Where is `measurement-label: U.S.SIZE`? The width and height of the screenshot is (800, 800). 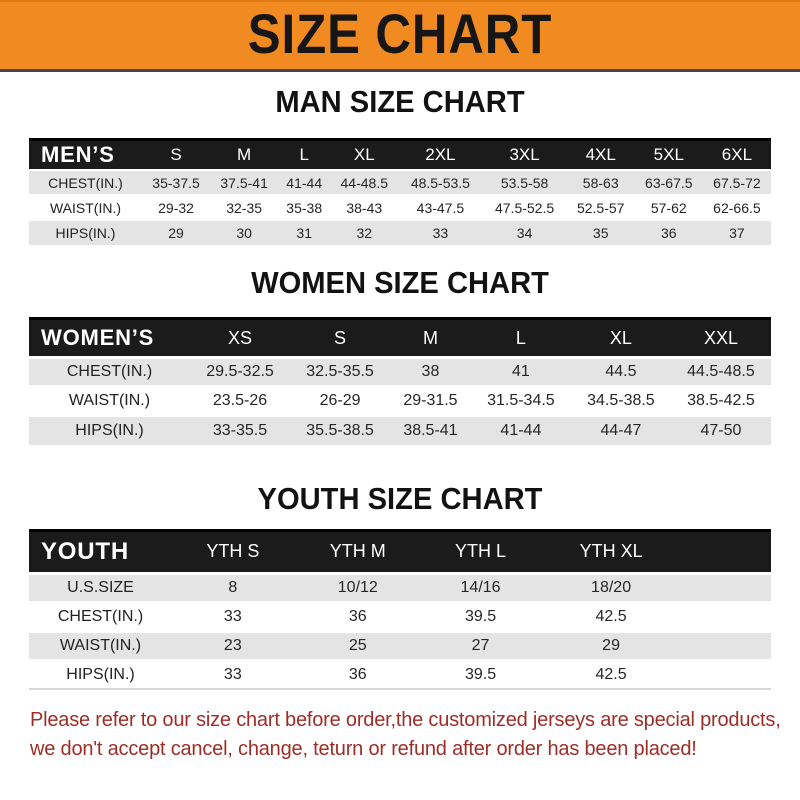
measurement-label: U.S.SIZE is located at coordinates (100, 586).